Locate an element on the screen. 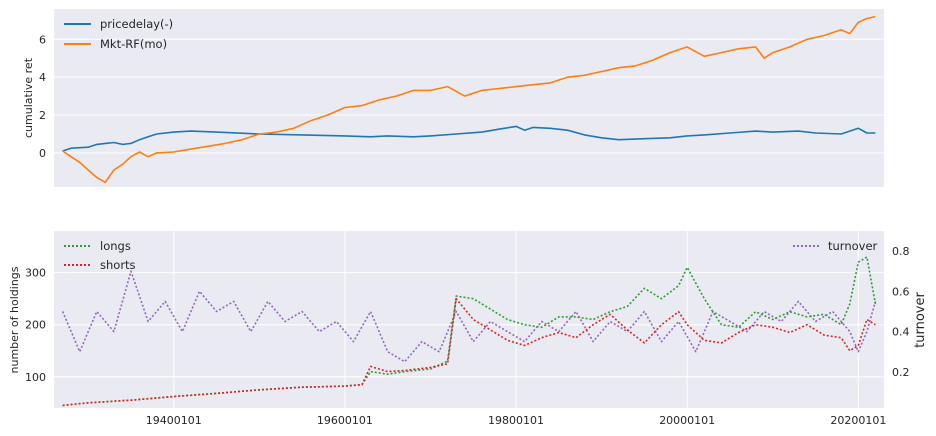 The image size is (936, 436). bottom-y-axis-label: number of holdings is located at coordinates (14, 319).